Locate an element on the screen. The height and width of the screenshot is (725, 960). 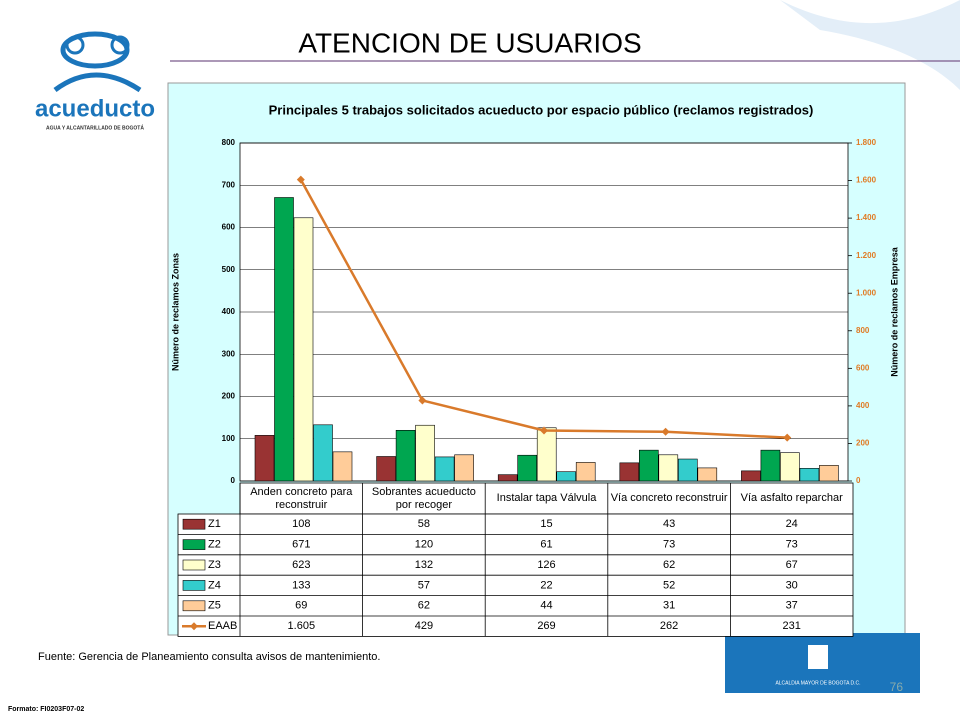
legend-label: Z2 is located at coordinates (214, 545).